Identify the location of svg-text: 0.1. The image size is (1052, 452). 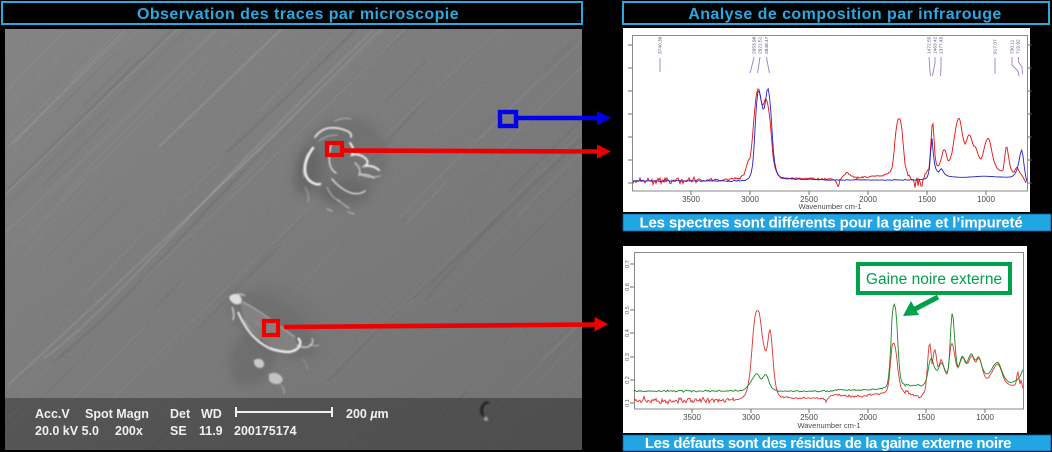
(628, 403).